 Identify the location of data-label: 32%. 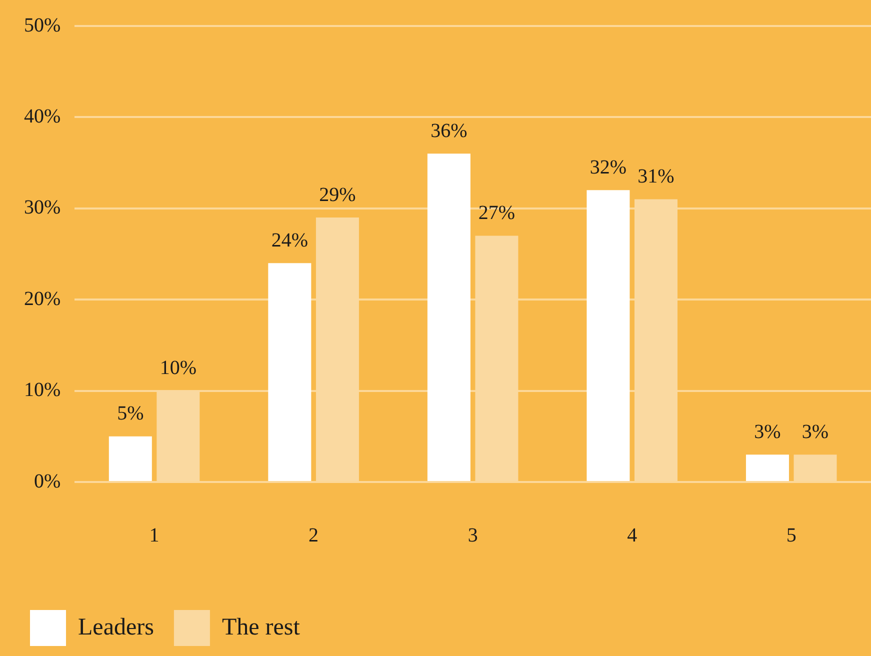
(608, 167).